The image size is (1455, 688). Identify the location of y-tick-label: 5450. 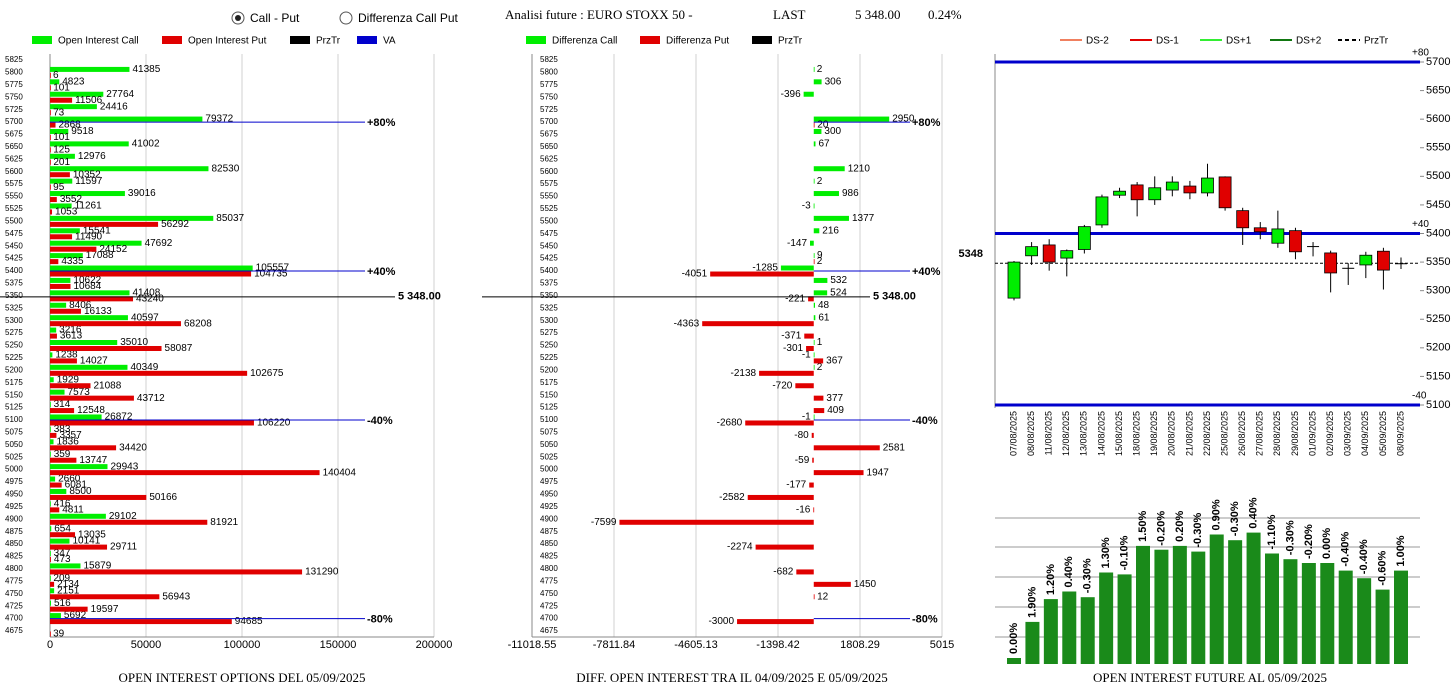
(1438, 205).